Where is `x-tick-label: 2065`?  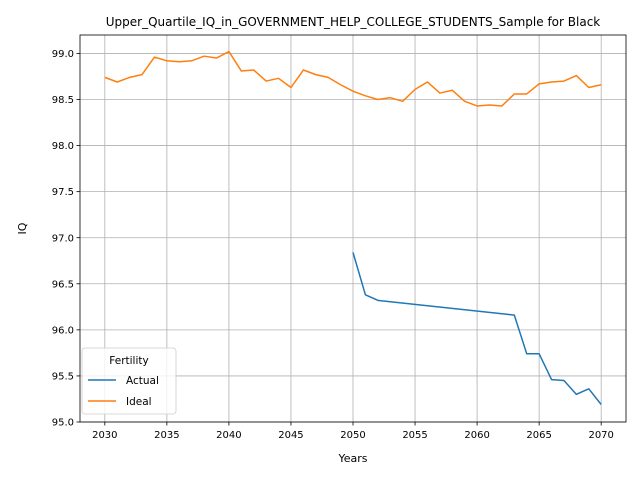 x-tick-label: 2065 is located at coordinates (538, 435).